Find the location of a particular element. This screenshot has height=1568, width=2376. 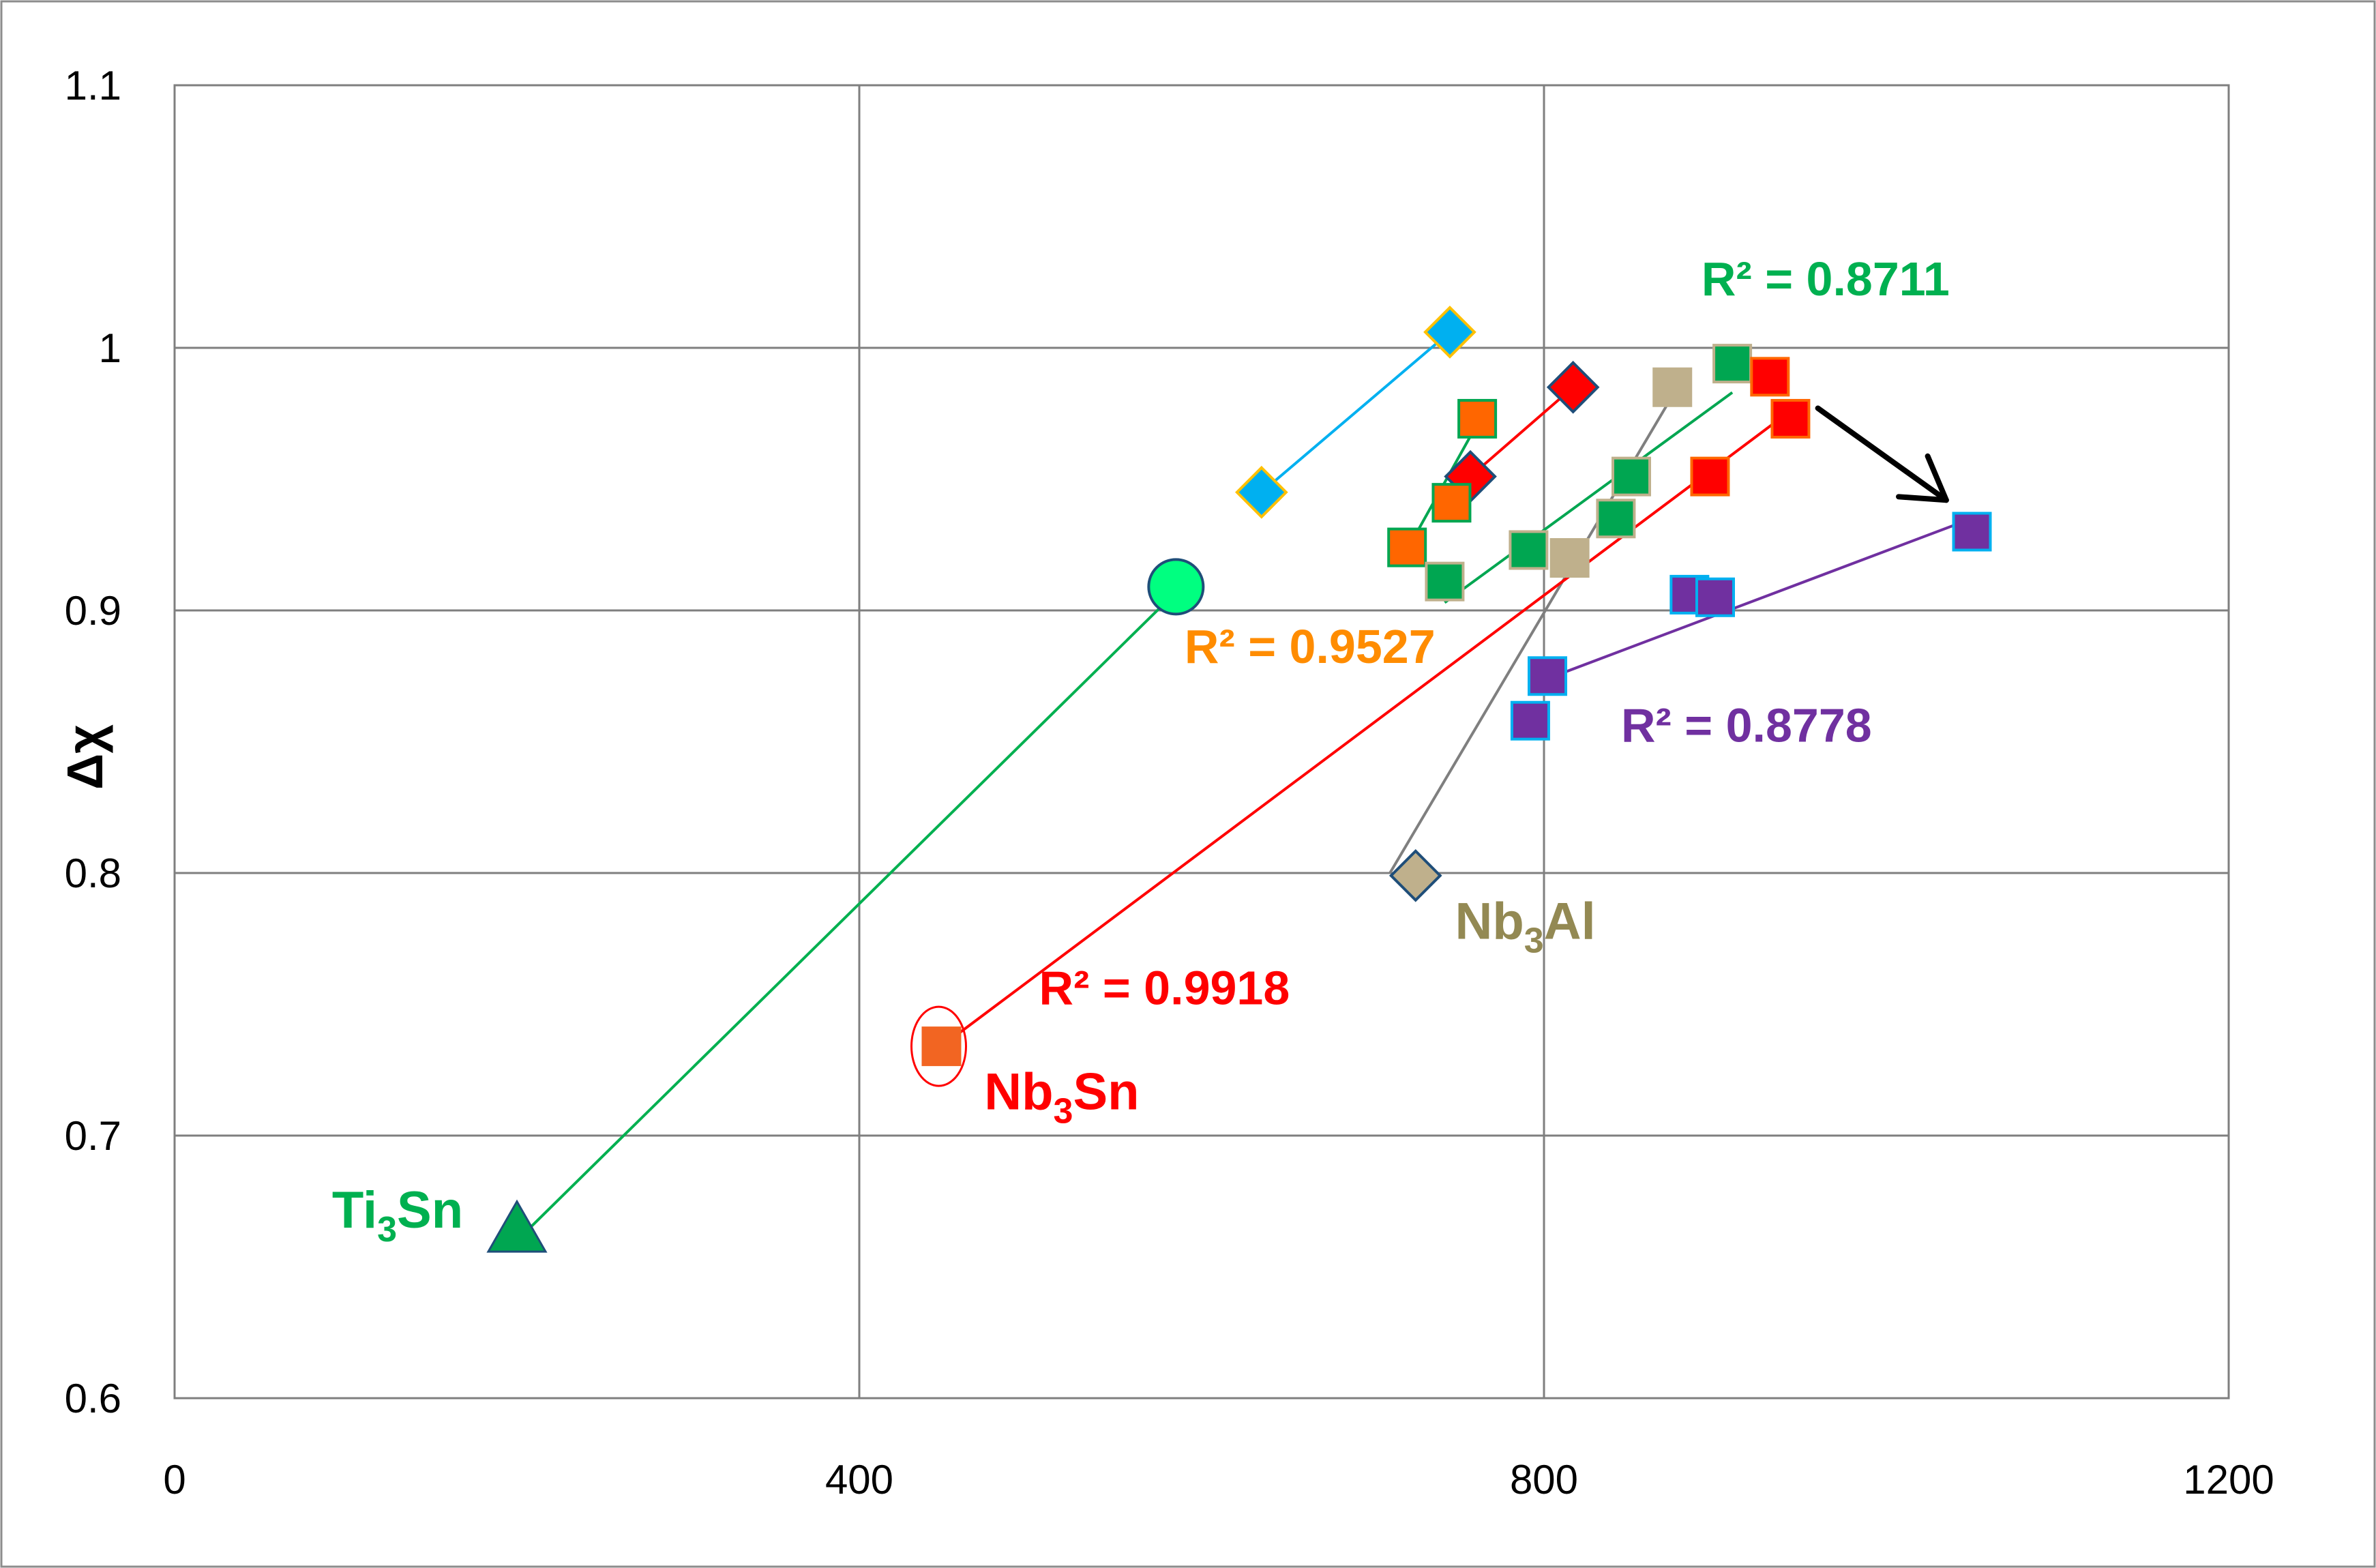

label-ti3sn: Ti3Sn is located at coordinates (397, 1215).